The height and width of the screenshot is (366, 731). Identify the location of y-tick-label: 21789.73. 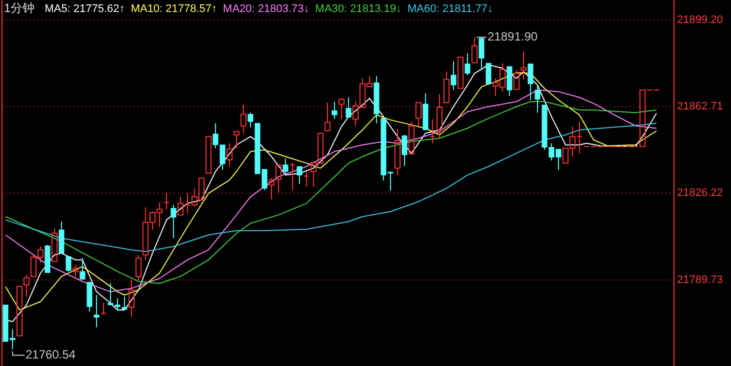
(700, 280).